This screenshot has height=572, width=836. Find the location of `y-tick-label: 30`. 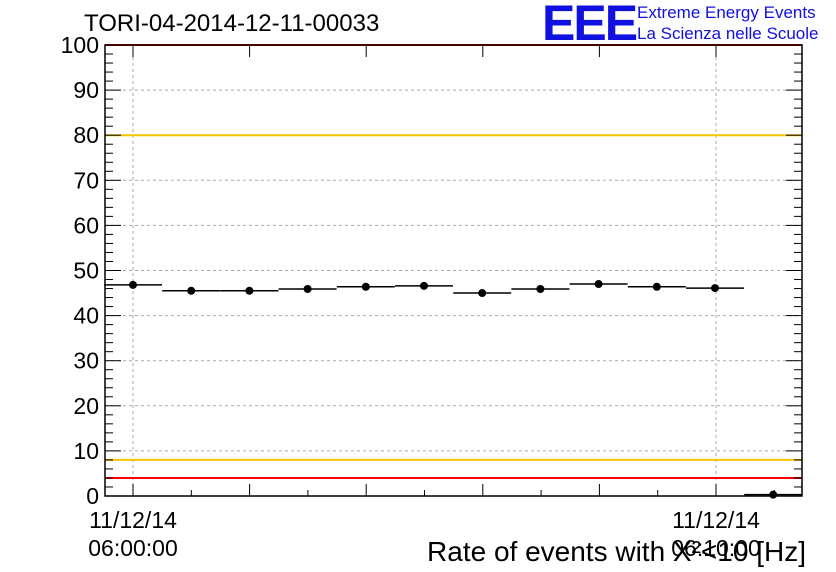

y-tick-label: 30 is located at coordinates (86, 361).